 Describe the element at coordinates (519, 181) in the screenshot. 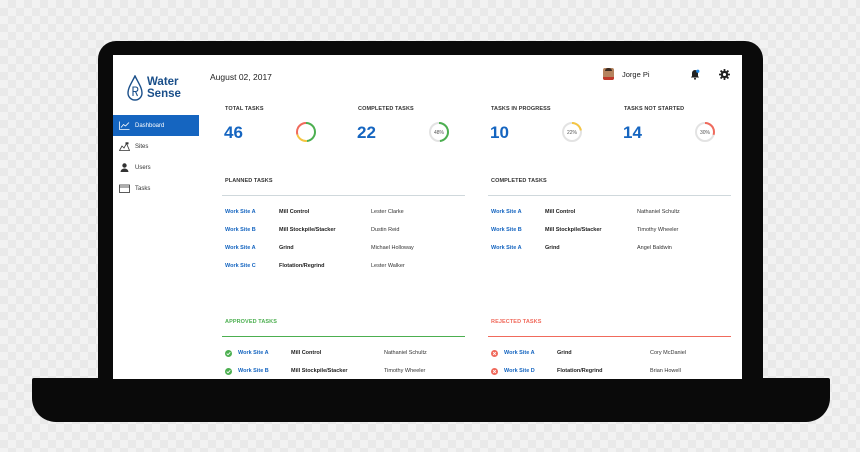

I see `completed-tasks-title: COMPLETED TASKS` at that location.